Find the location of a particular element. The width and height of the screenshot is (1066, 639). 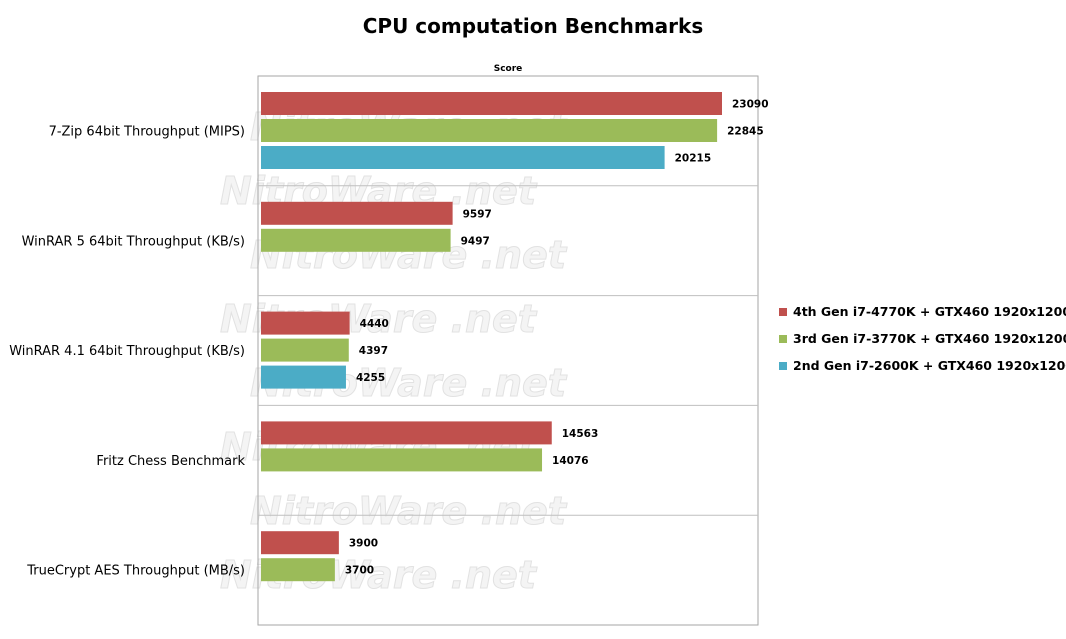

data-label: 20215 is located at coordinates (693, 159).